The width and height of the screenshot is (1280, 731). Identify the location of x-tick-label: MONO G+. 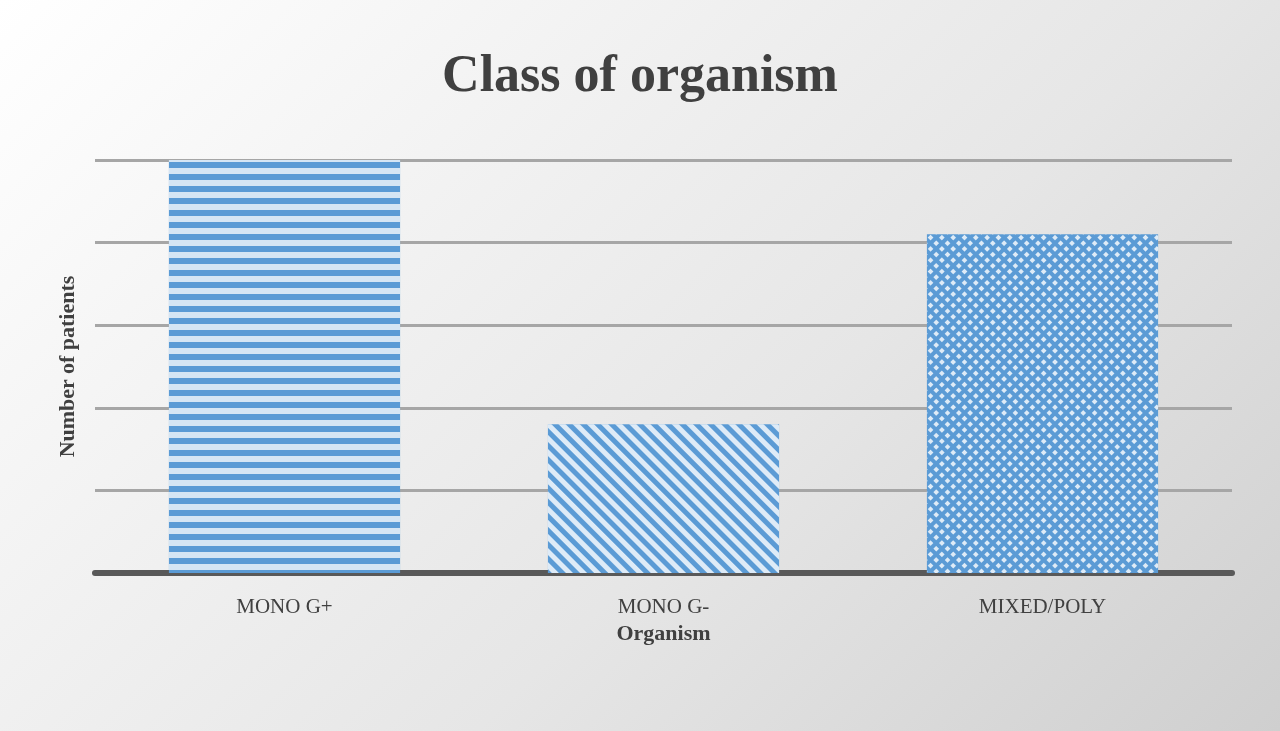
(284, 605).